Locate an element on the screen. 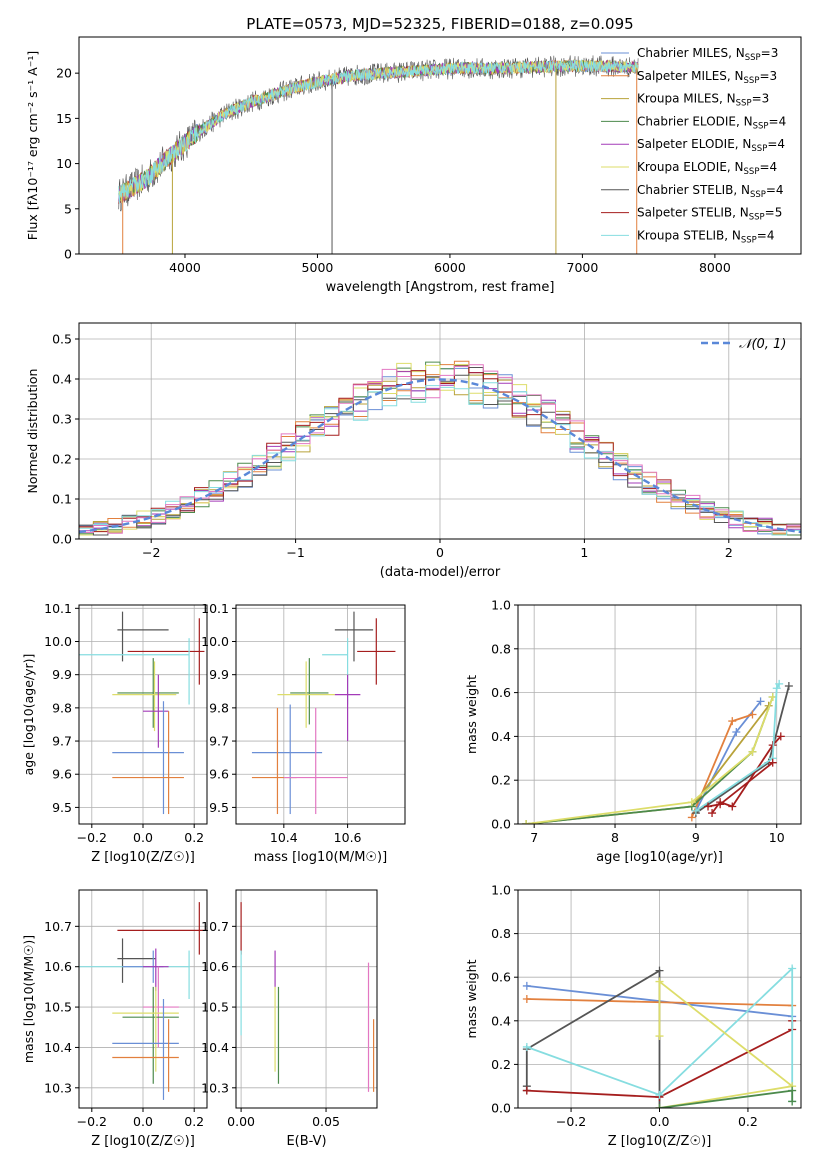 The image size is (819, 1170). x-tick-label: 9 is located at coordinates (696, 837).